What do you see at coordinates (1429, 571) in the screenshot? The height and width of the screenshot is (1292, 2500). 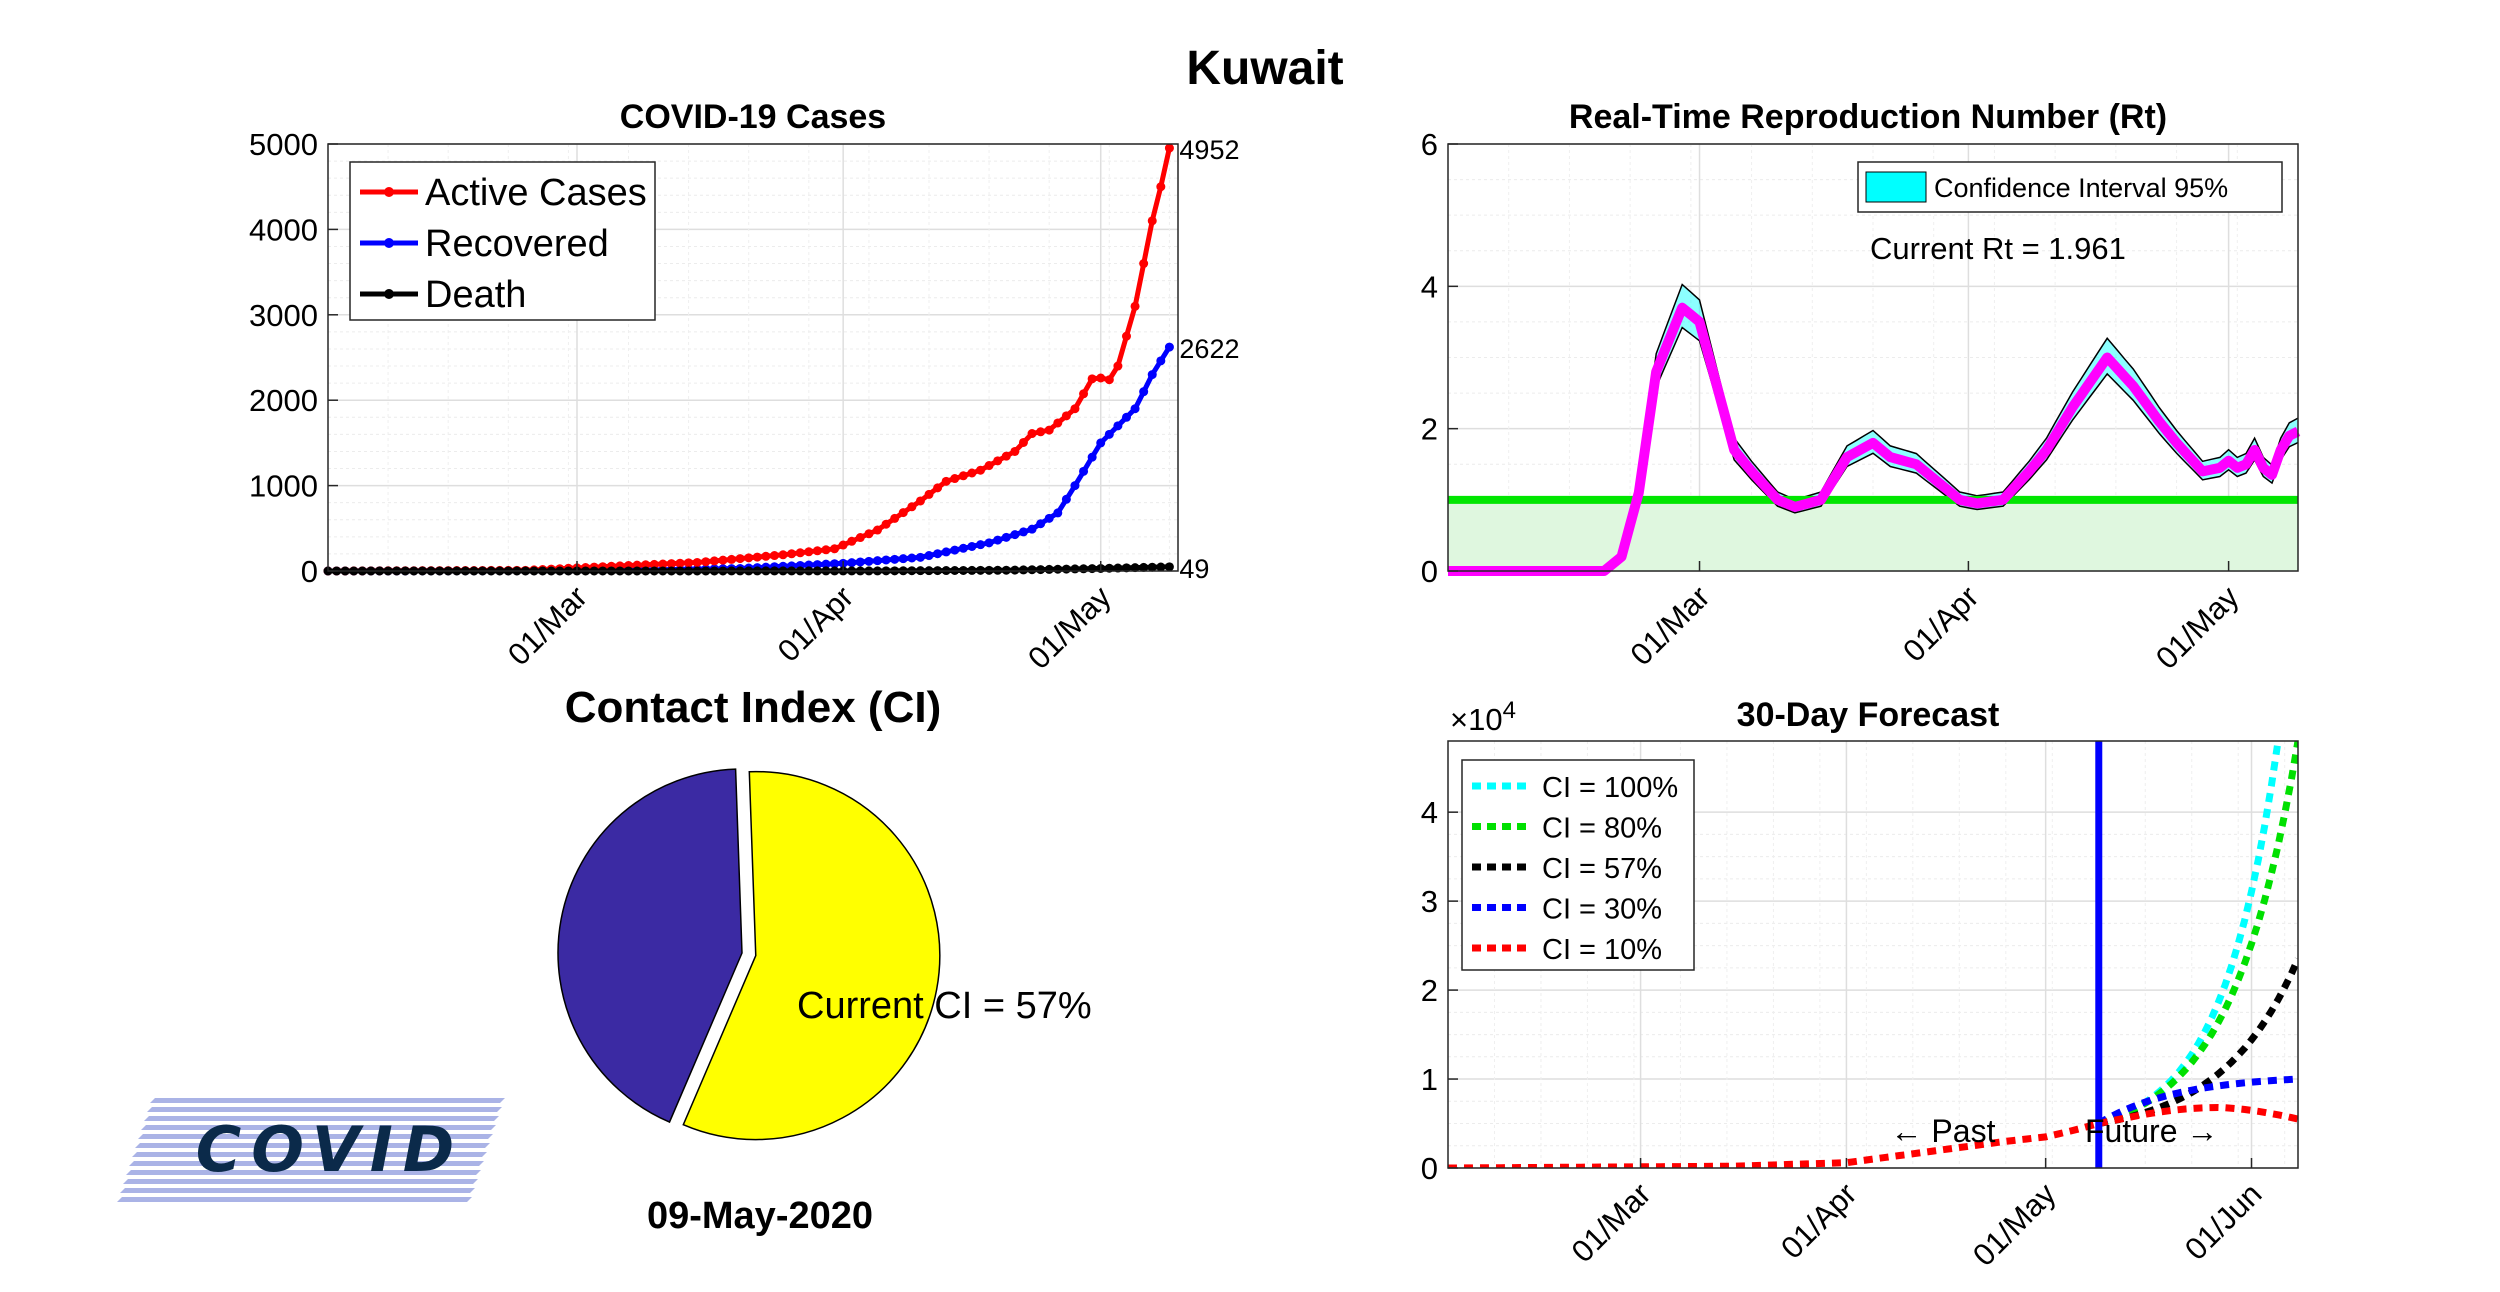 I see `p2-ytick-label: 0` at bounding box center [1429, 571].